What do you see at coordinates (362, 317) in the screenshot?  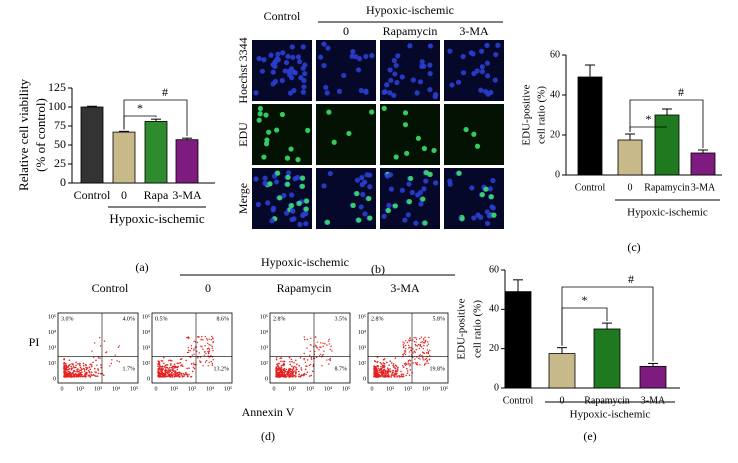 I see `y-tick-label: 10⁵` at bounding box center [362, 317].